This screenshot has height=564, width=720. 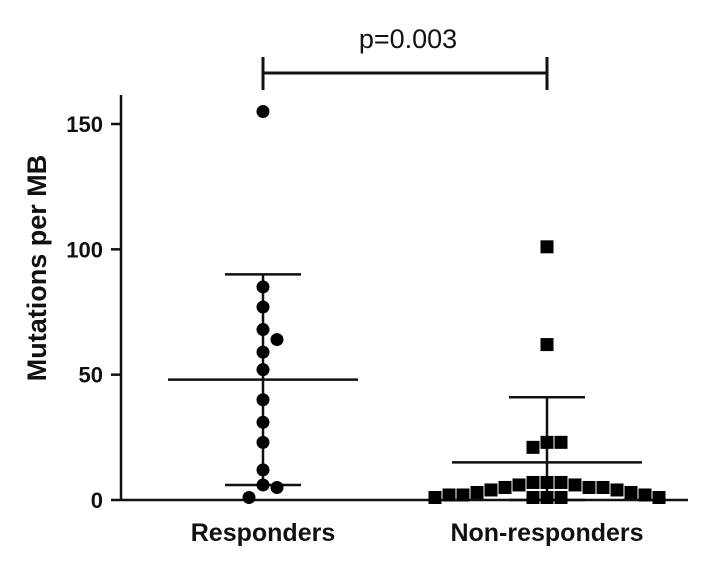 What do you see at coordinates (84, 249) in the screenshot?
I see `y-tick-label: 100` at bounding box center [84, 249].